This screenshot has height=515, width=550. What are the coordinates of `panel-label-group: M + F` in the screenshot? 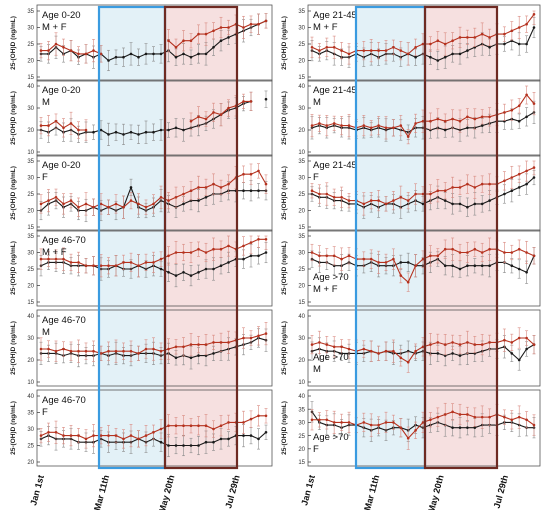 It's located at (325, 27).